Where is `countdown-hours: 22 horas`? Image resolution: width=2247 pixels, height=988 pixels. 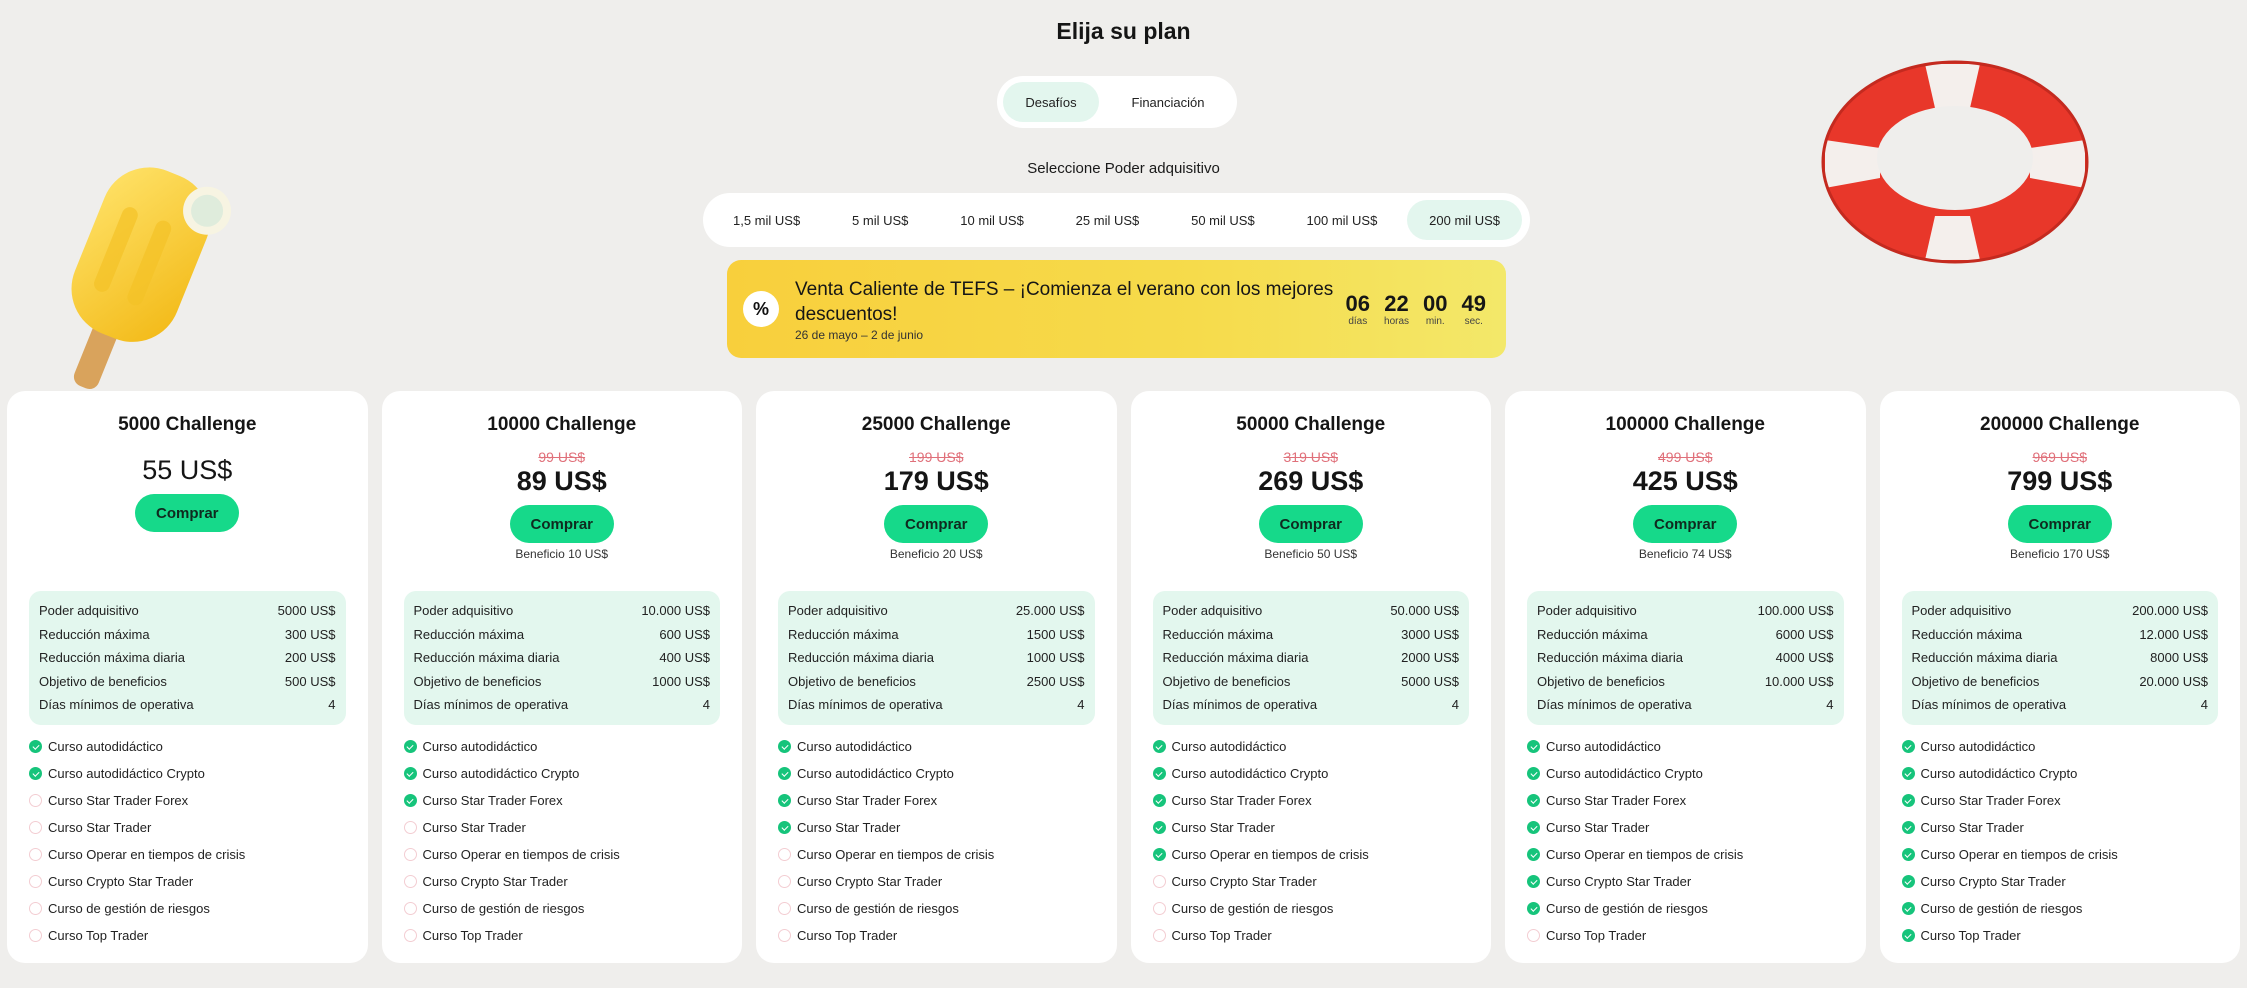
countdown-hours: 22 horas is located at coordinates (1396, 309).